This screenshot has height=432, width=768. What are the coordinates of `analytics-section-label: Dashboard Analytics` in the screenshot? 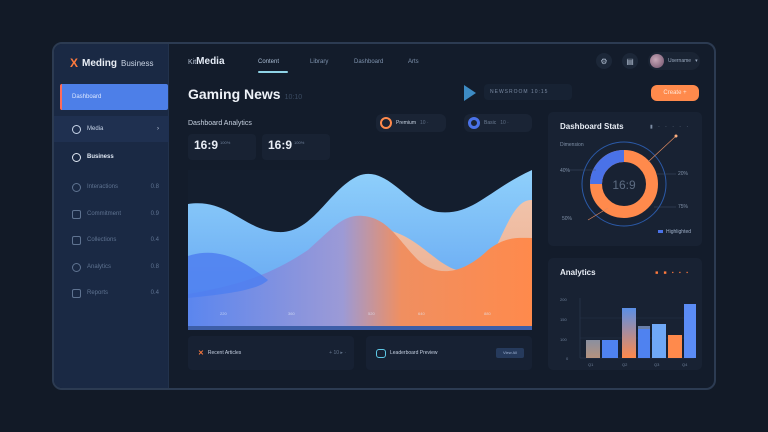 It's located at (220, 123).